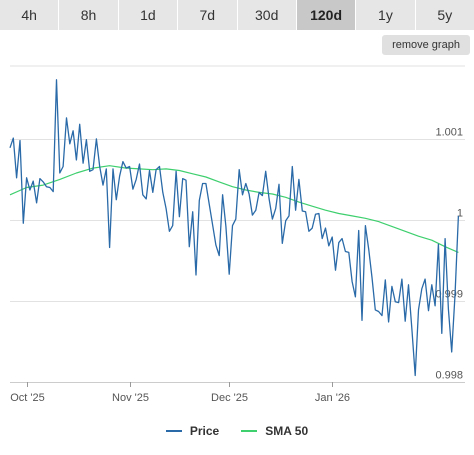 This screenshot has height=455, width=474. Describe the element at coordinates (449, 295) in the screenshot. I see `y-tick-label: 0.999` at that location.